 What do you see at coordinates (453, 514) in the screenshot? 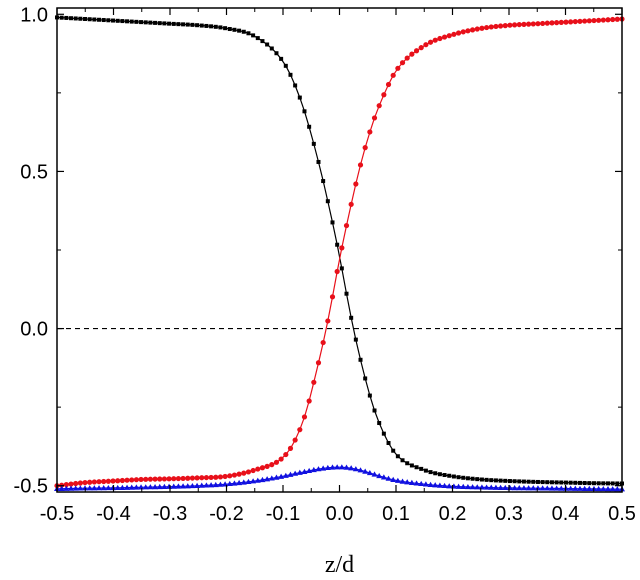
I see `x-tick-label: 0.2` at bounding box center [453, 514].